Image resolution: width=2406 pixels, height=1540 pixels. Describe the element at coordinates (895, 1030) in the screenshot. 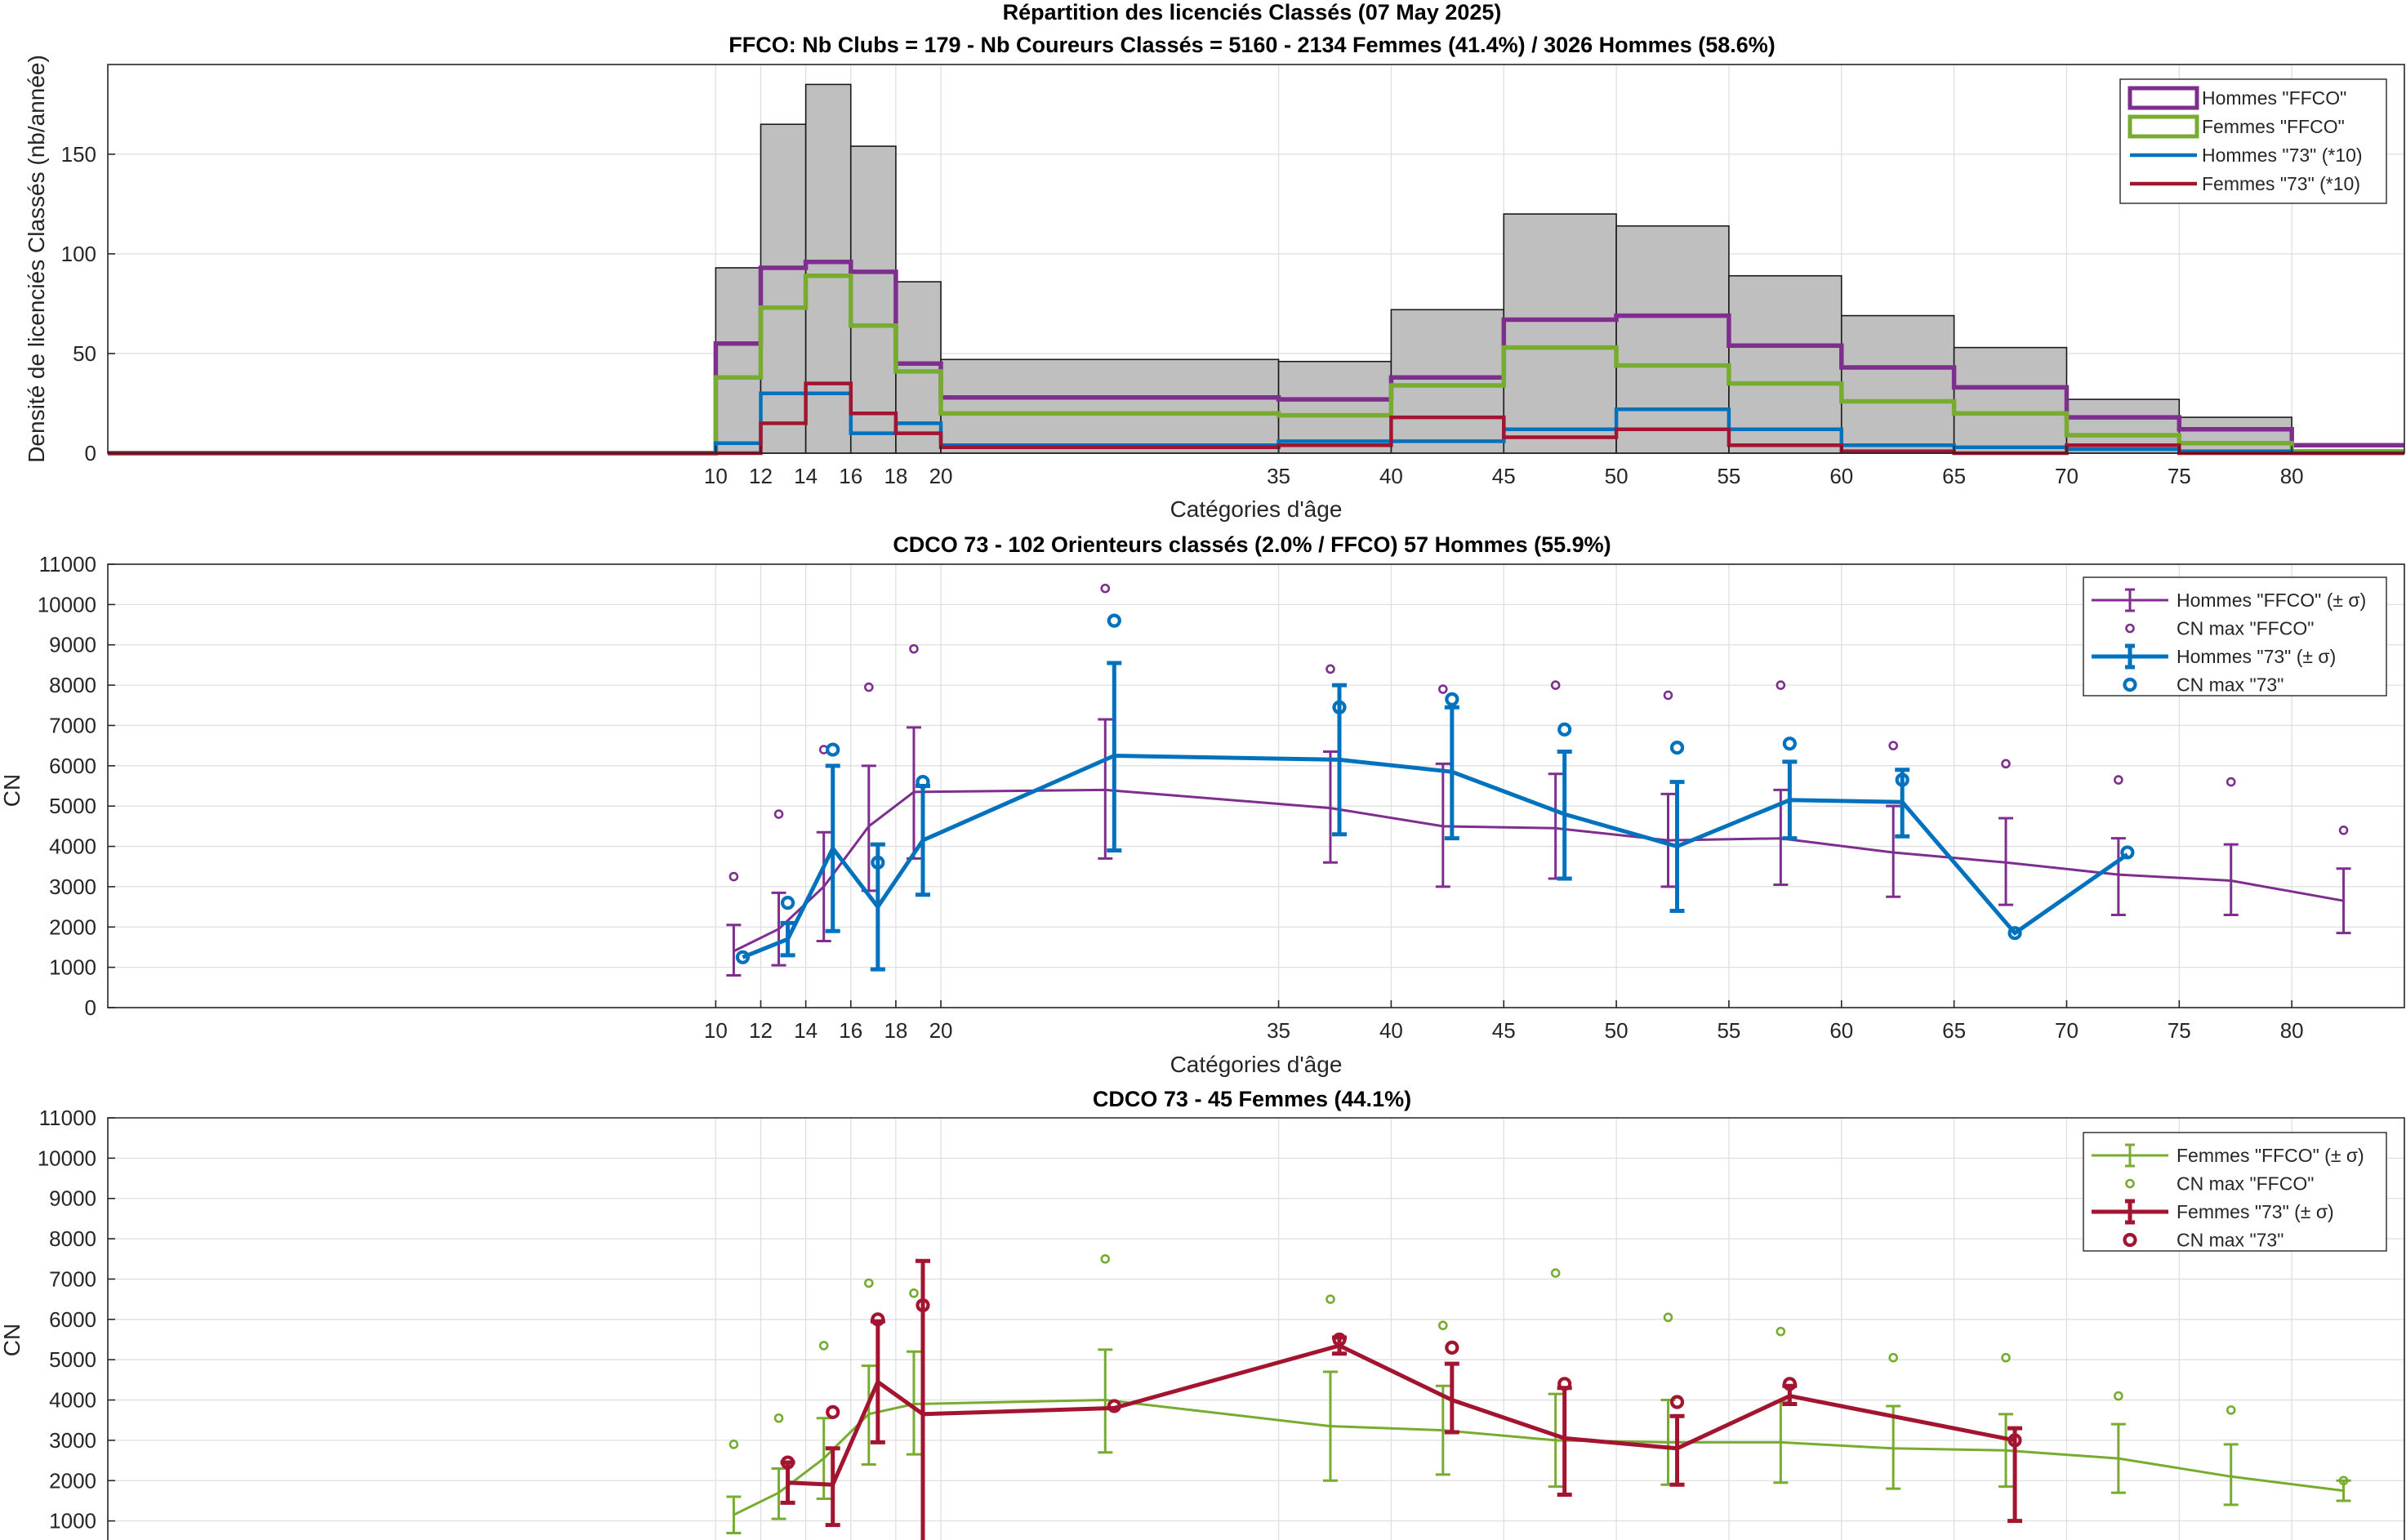

I see `x-tick-label: 18` at that location.